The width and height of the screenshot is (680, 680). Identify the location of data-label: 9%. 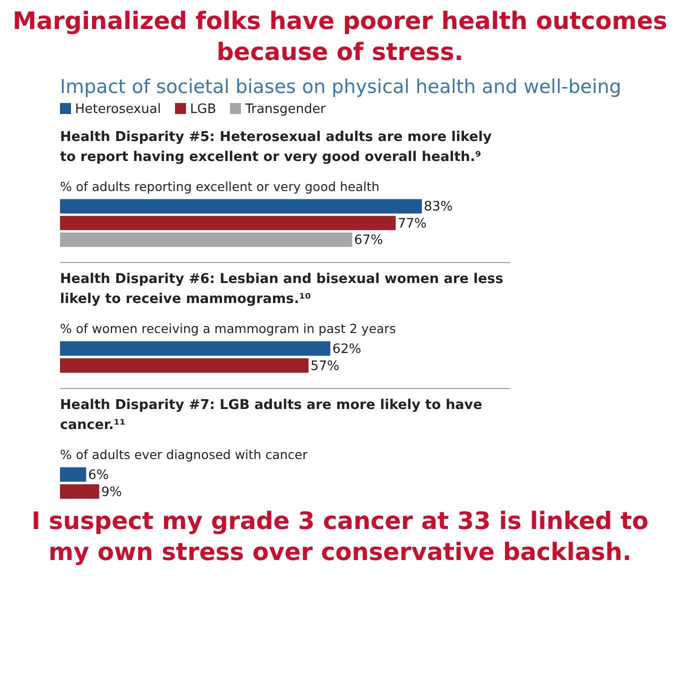
(111, 492).